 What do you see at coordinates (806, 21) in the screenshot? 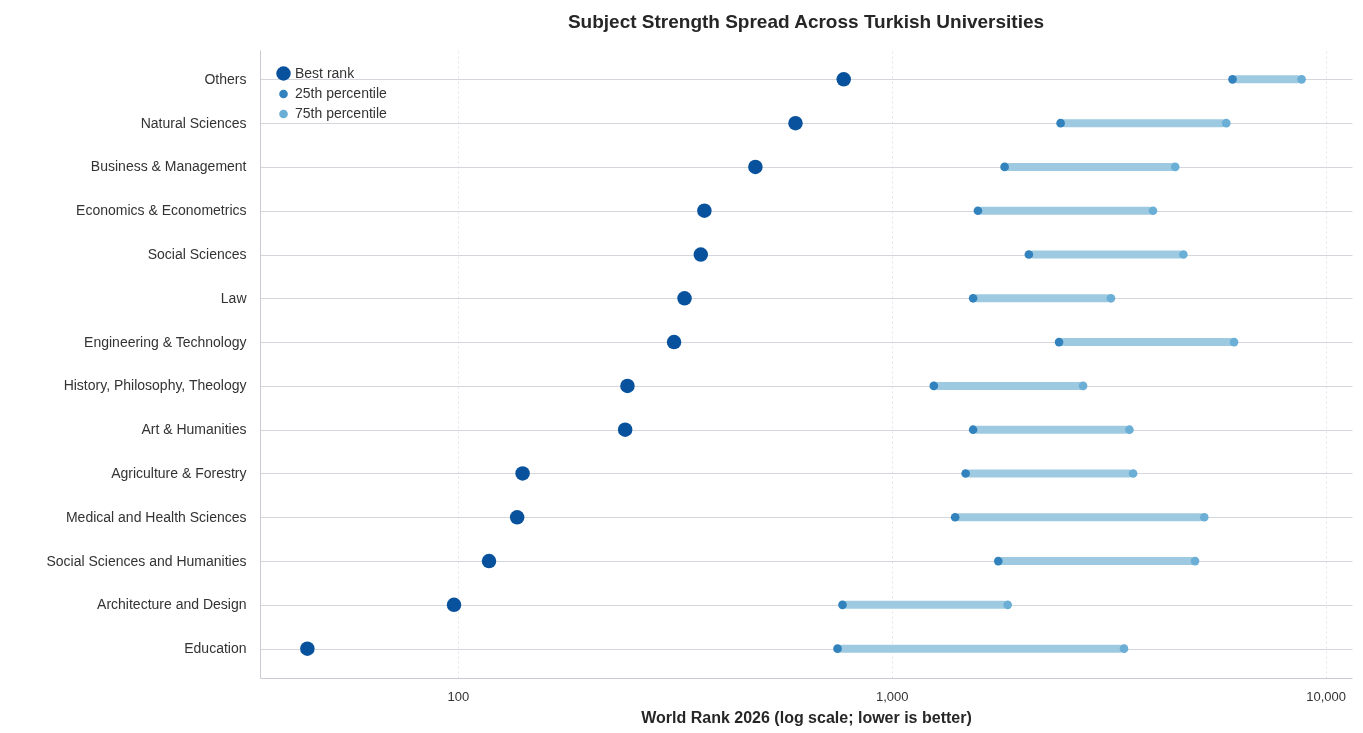
I see `chart-title: Subject Strength Spread Across Turkish Universities` at bounding box center [806, 21].